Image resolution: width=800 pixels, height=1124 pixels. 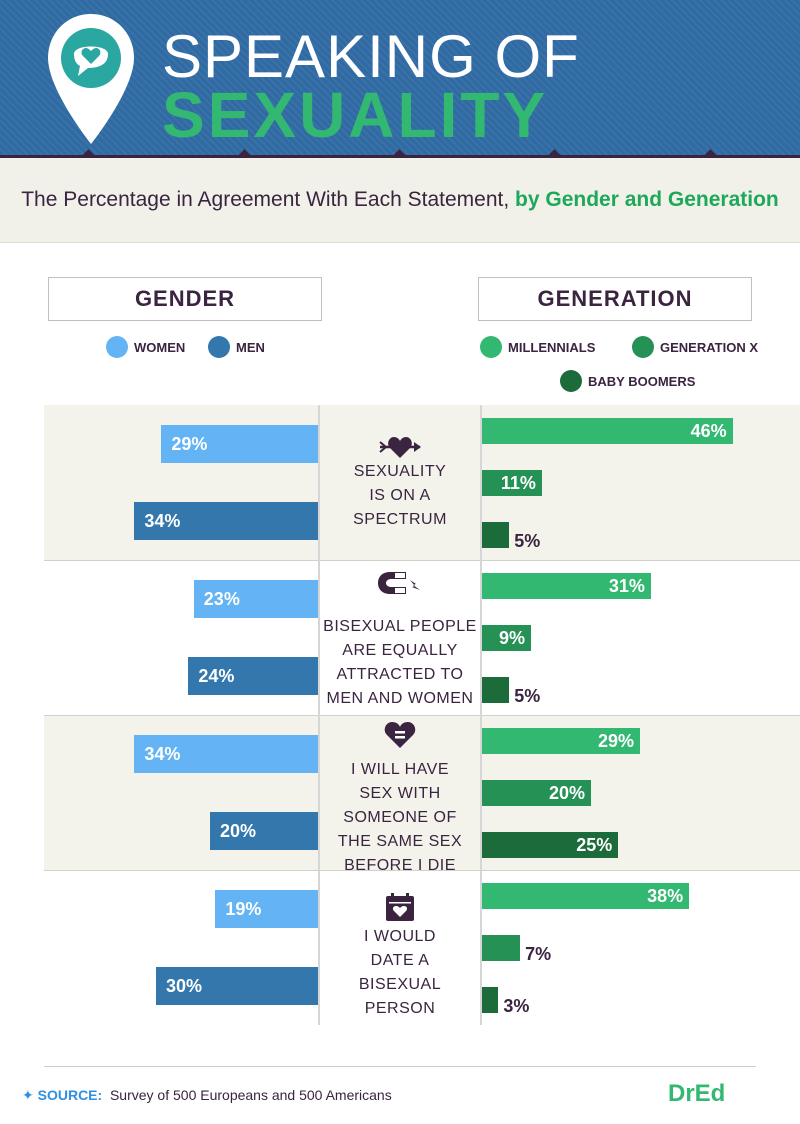 I want to click on header-banner, so click(x=400, y=78).